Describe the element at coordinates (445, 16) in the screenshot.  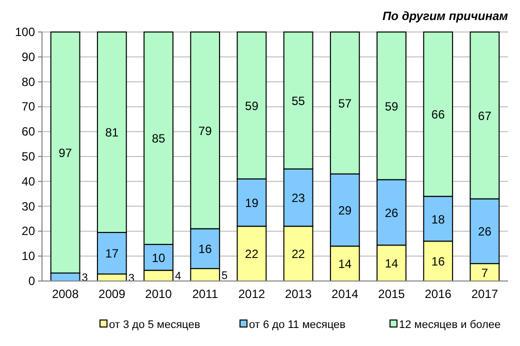
I see `chart-title: По другим причинам` at that location.